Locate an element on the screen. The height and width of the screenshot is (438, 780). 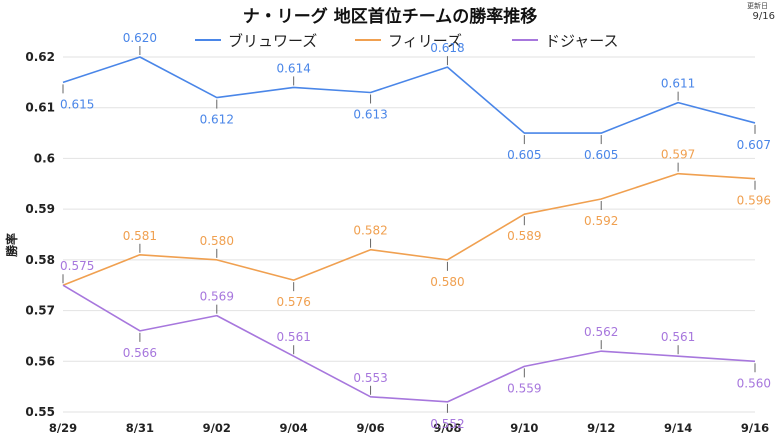
data-label-0-3: 0.614 is located at coordinates (293, 68).